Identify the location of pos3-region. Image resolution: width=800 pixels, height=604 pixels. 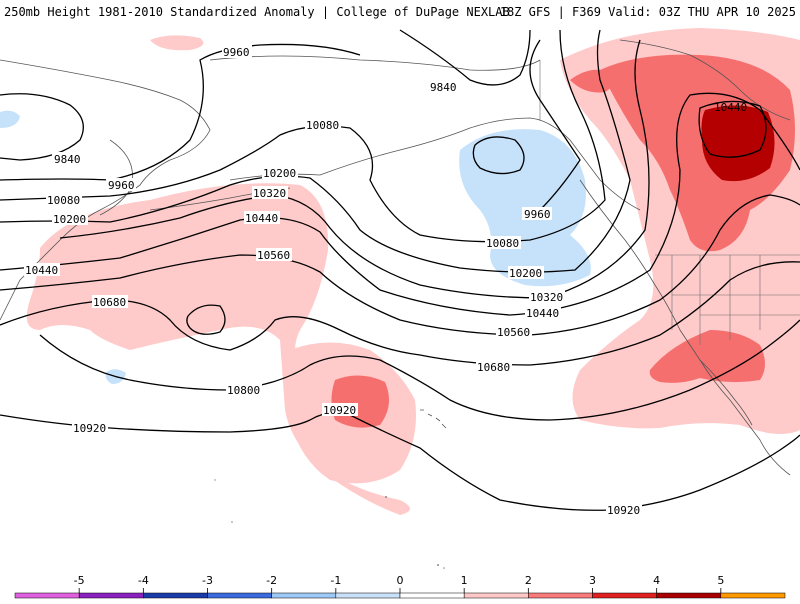
(738, 143).